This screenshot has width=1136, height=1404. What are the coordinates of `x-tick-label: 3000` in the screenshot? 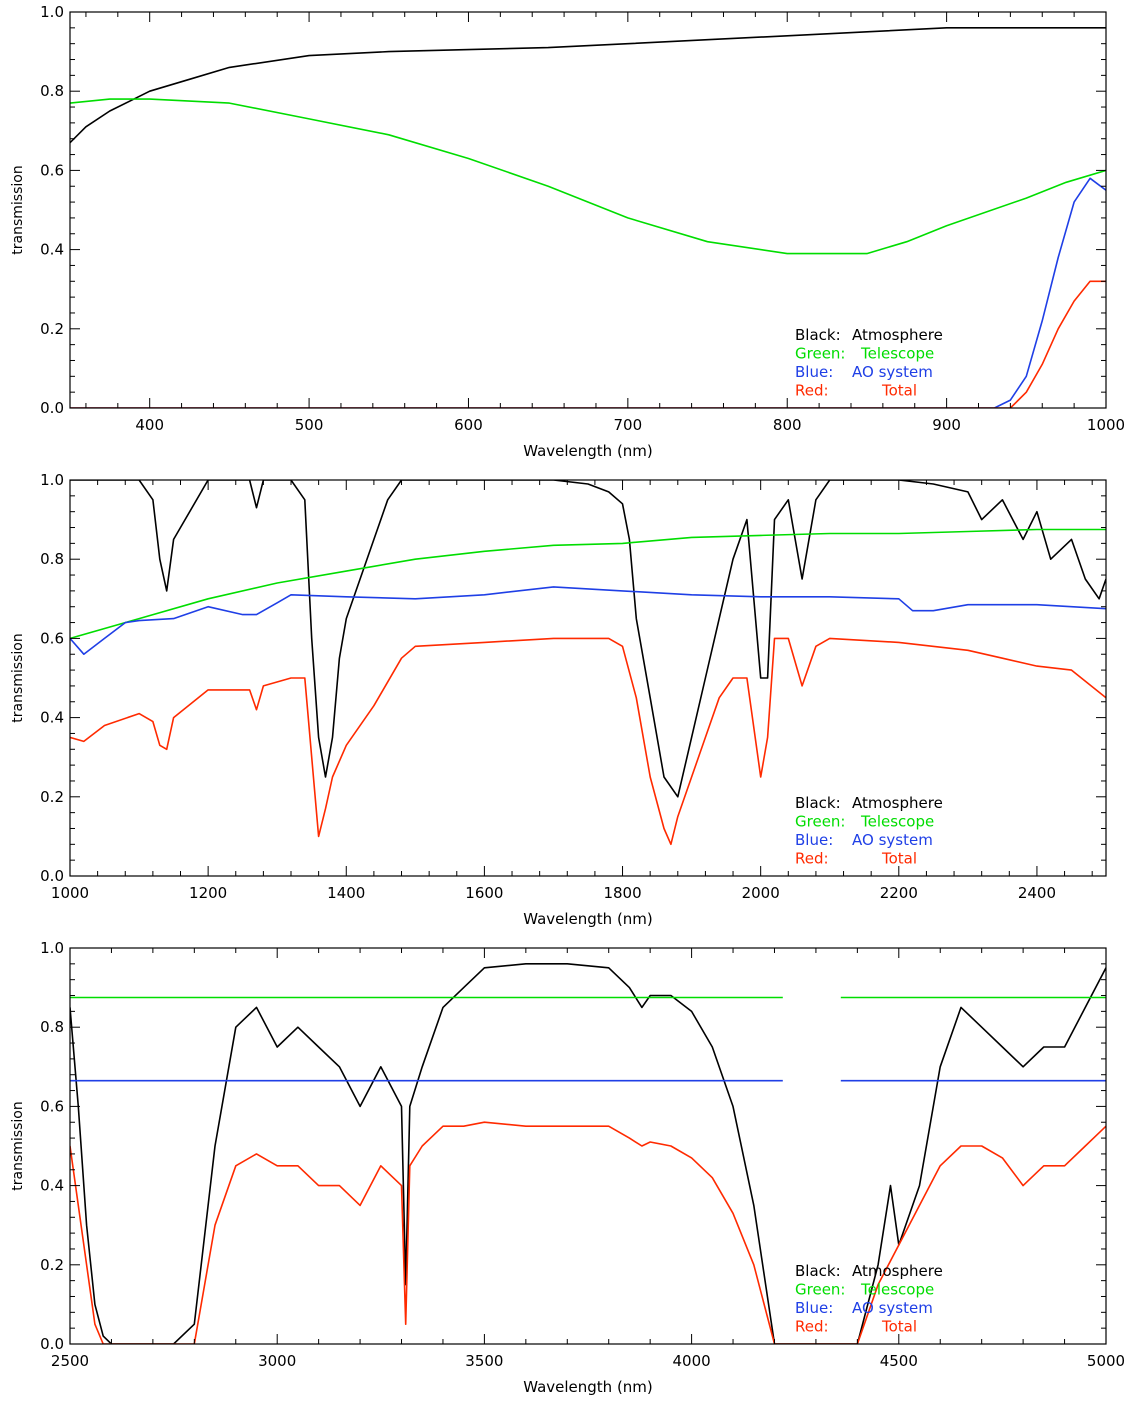 It's located at (277, 1361).